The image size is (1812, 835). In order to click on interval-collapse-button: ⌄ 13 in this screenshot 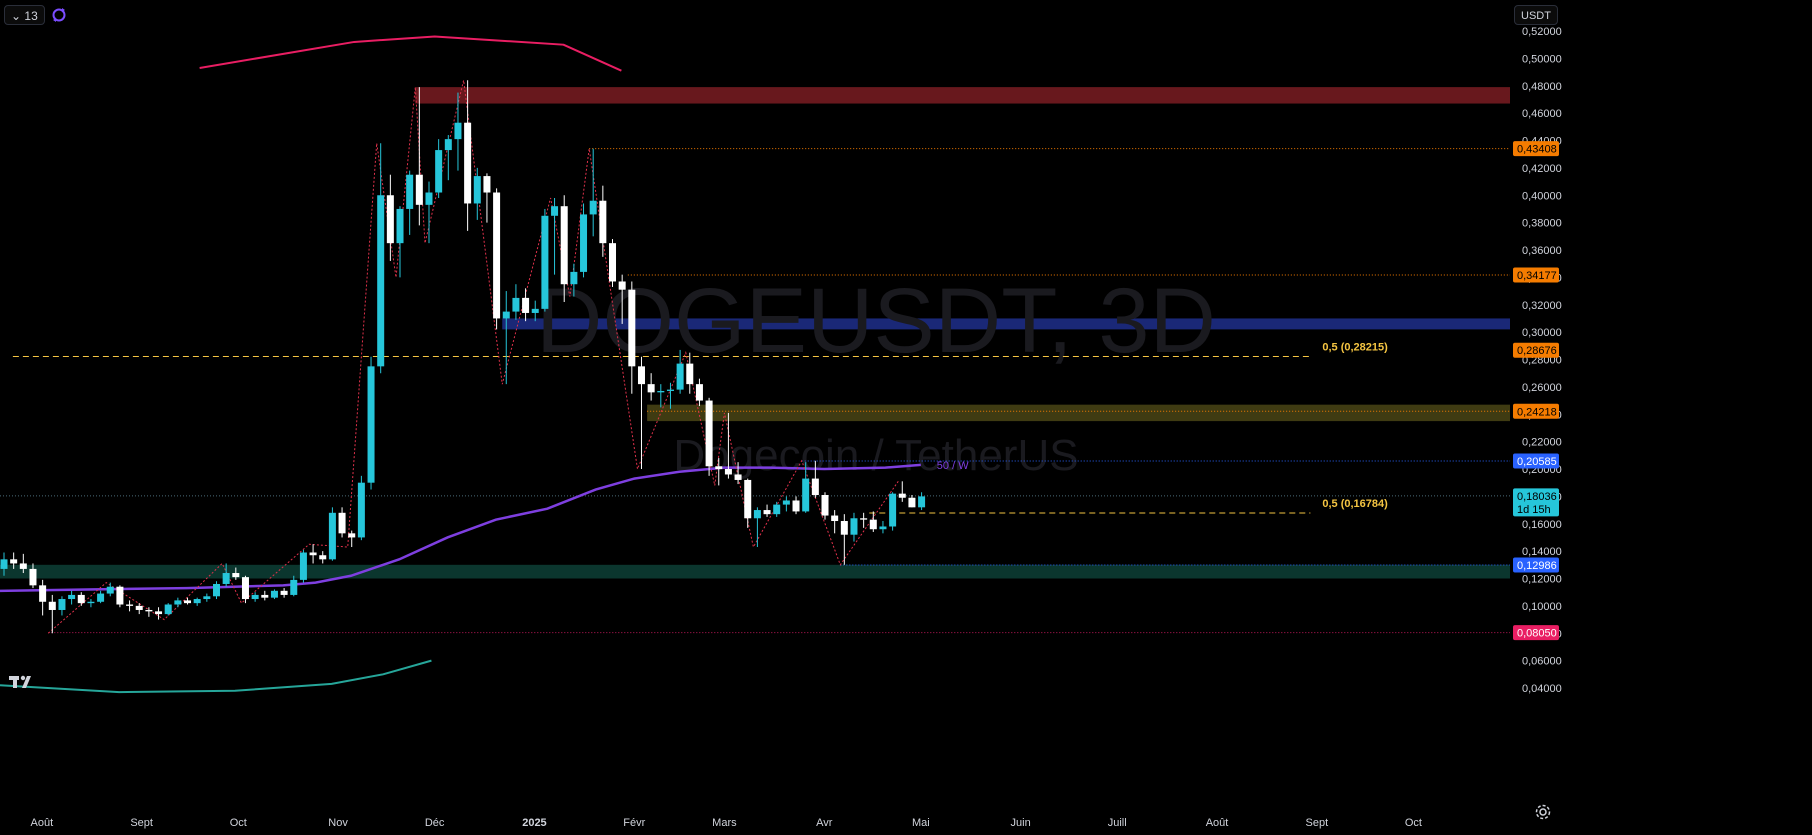, I will do `click(24, 15)`.